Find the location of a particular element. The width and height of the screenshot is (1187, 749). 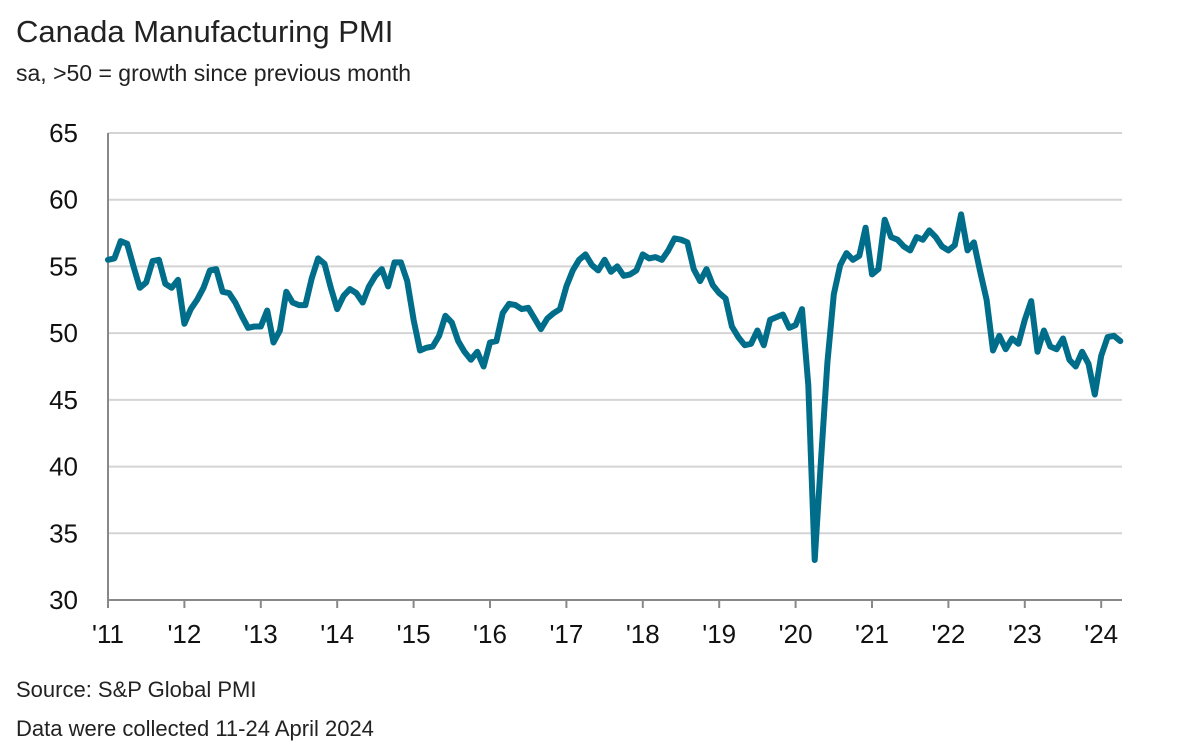

x-tick-label: '14 is located at coordinates (337, 634).